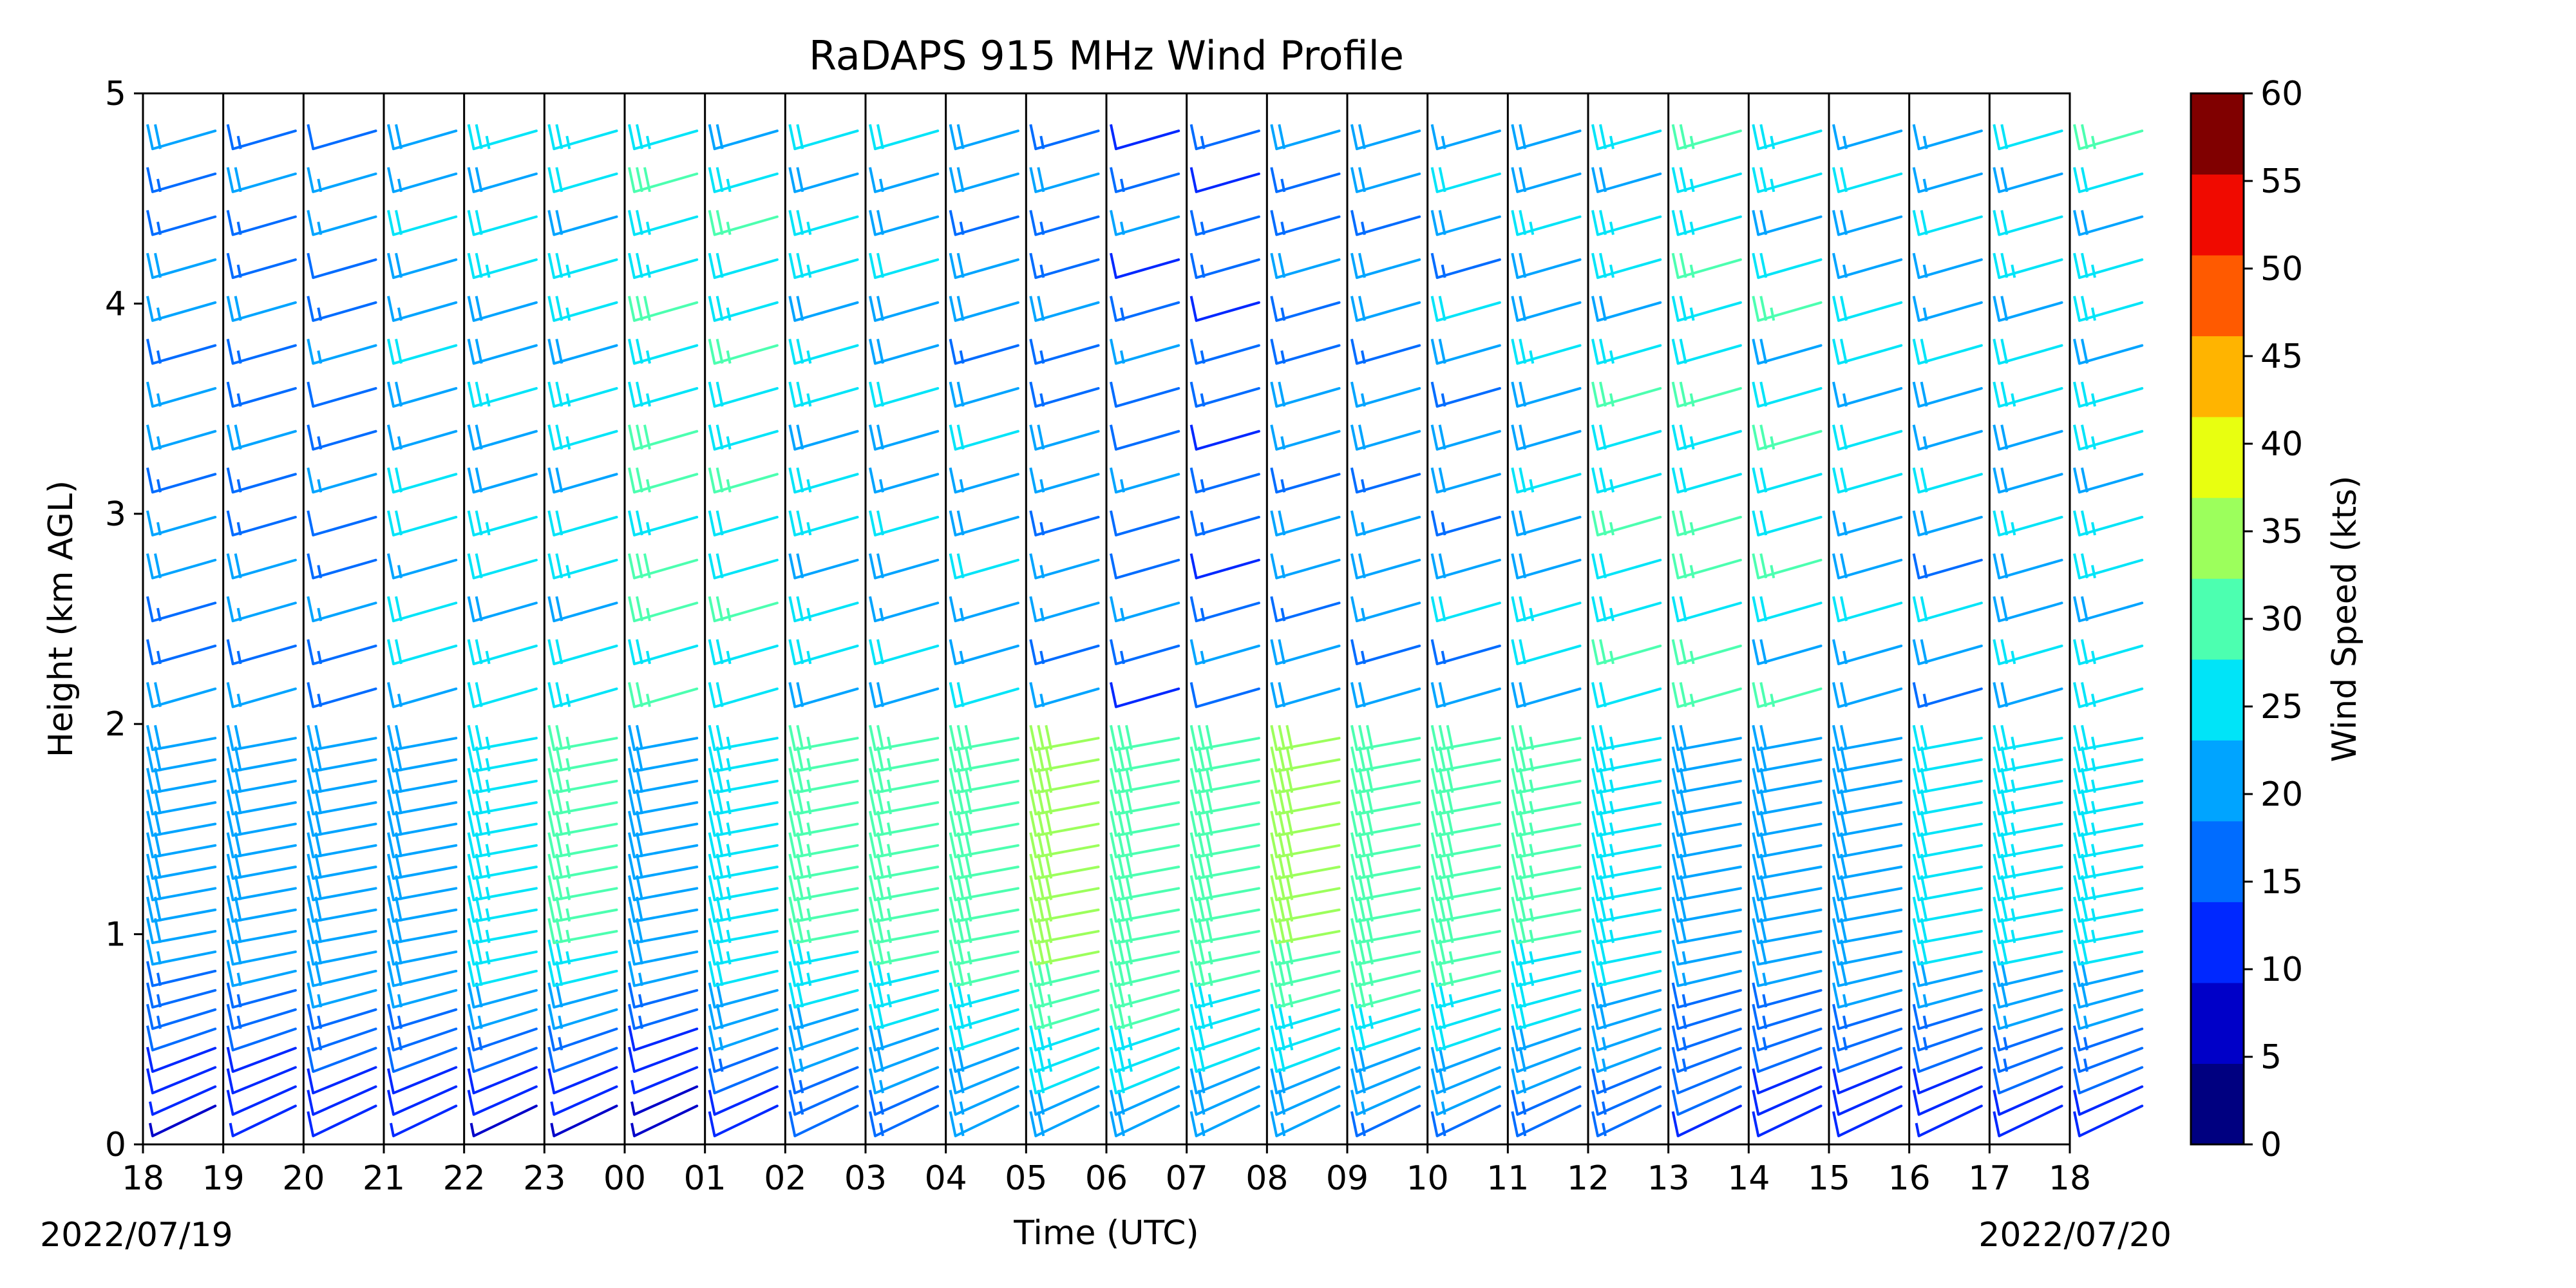 This screenshot has width=2576, height=1288. Describe the element at coordinates (1989, 1178) in the screenshot. I see `x-tick-label: 17` at that location.